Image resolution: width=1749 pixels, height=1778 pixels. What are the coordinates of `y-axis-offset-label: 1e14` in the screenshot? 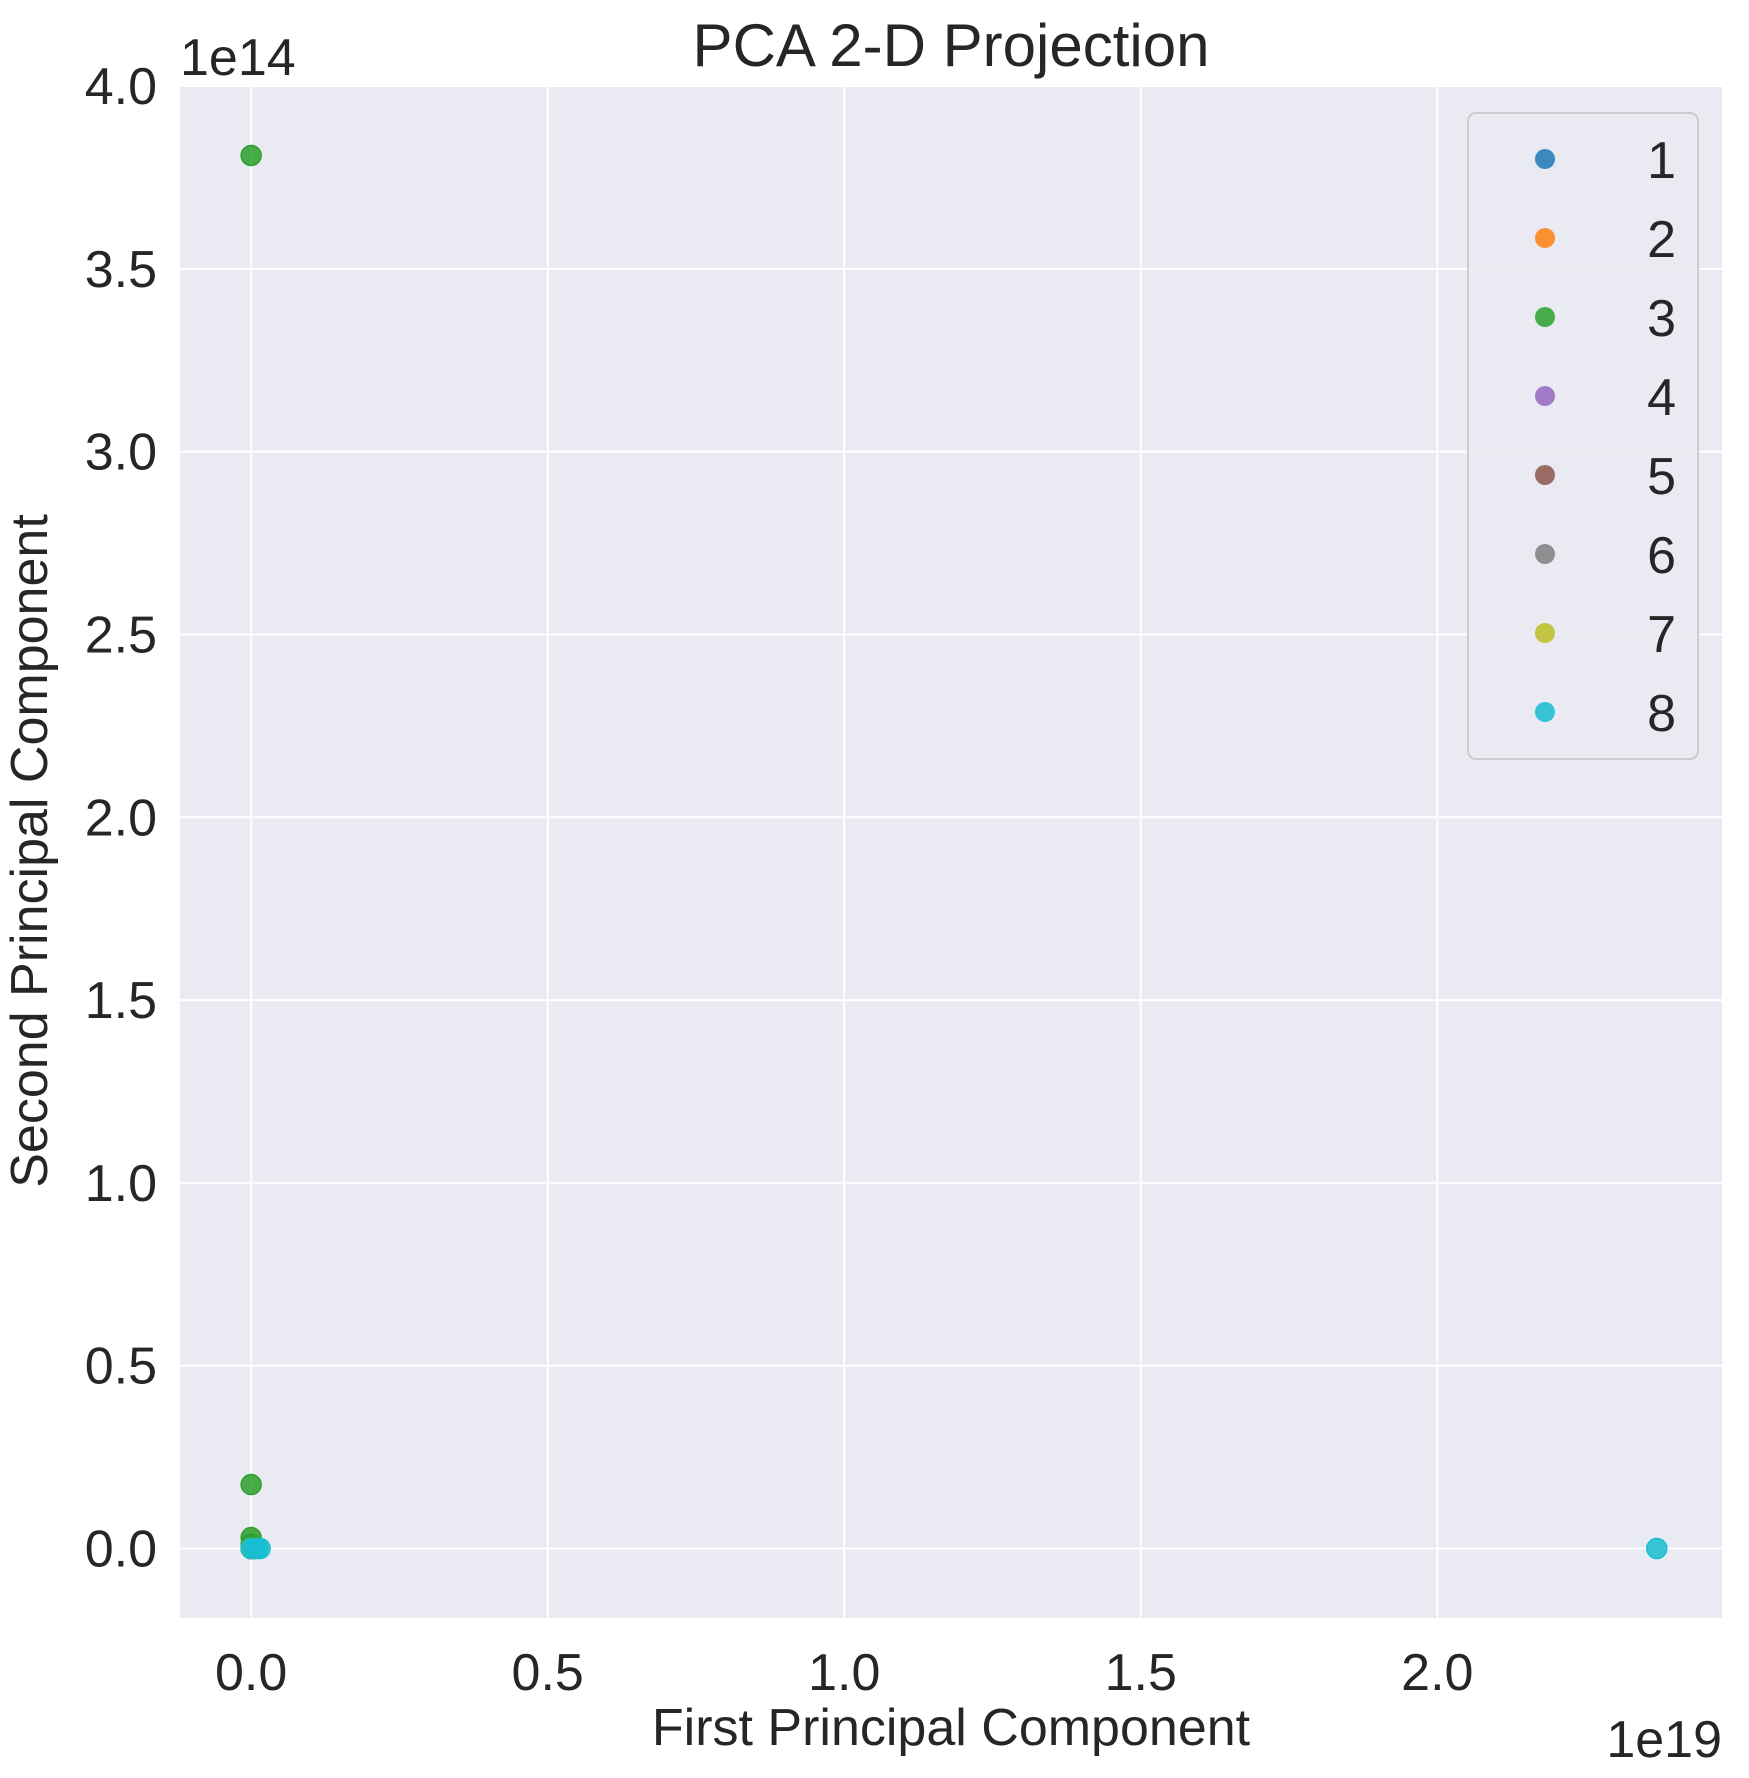 It's located at (238, 58).